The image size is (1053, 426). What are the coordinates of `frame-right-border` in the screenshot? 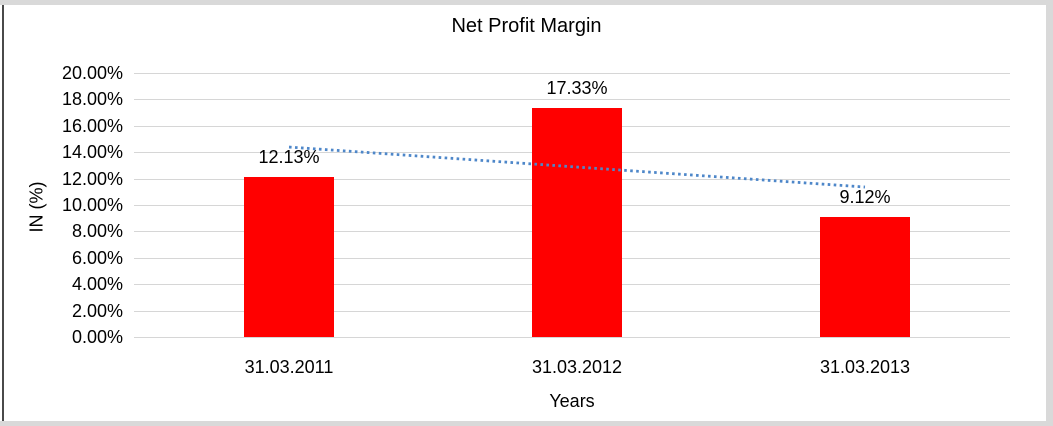 It's located at (1049, 213).